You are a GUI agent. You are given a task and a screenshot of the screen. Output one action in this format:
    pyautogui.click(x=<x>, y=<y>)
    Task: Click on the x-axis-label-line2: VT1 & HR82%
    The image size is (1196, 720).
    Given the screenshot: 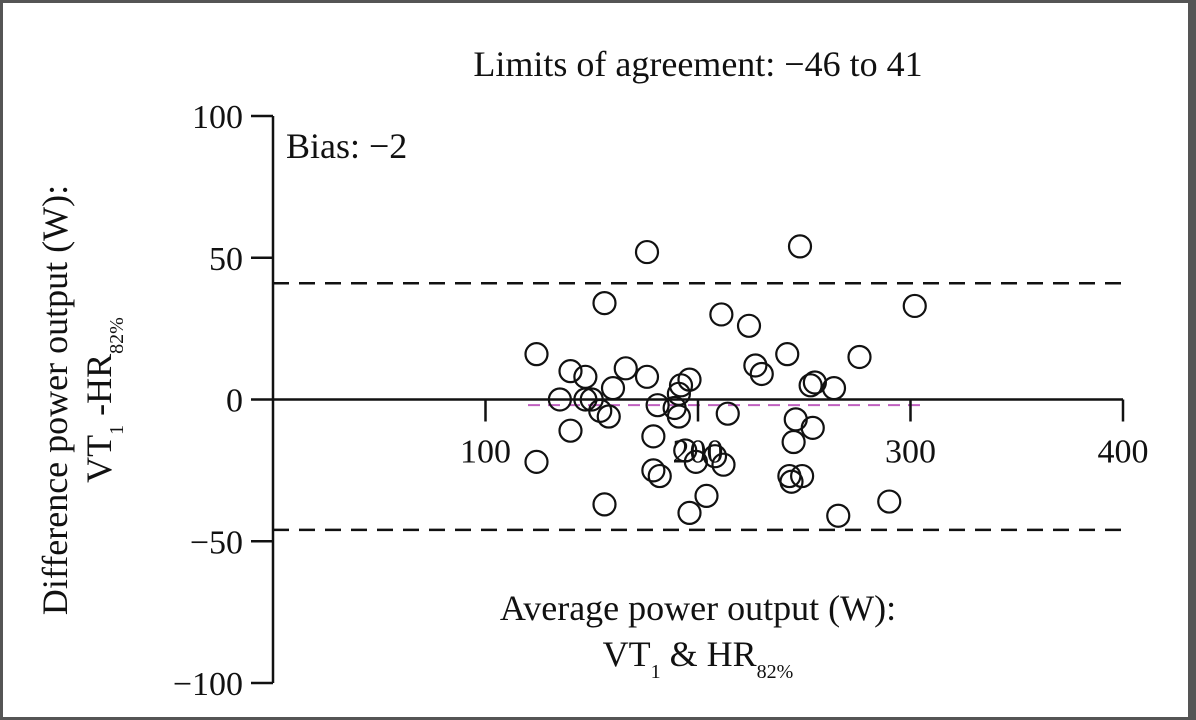 What is the action you would take?
    pyautogui.click(x=698, y=658)
    